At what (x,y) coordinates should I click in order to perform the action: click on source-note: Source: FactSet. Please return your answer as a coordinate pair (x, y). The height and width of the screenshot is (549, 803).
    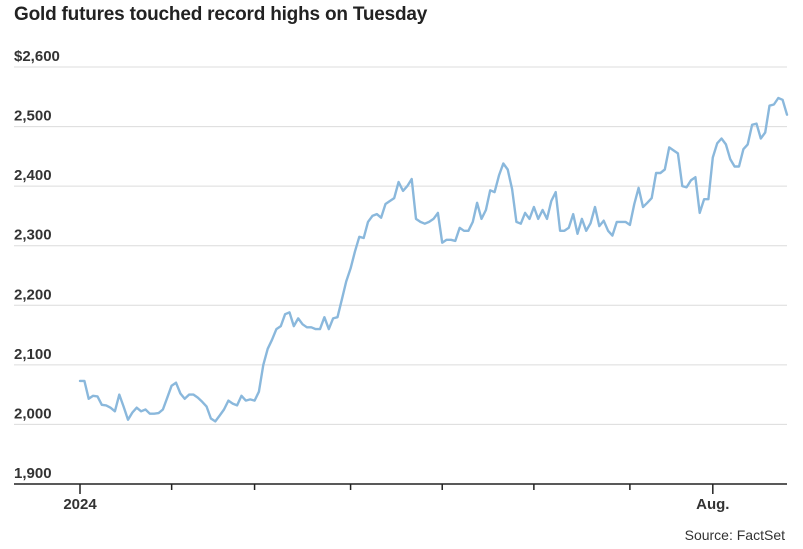
    Looking at the image, I should click on (734, 535).